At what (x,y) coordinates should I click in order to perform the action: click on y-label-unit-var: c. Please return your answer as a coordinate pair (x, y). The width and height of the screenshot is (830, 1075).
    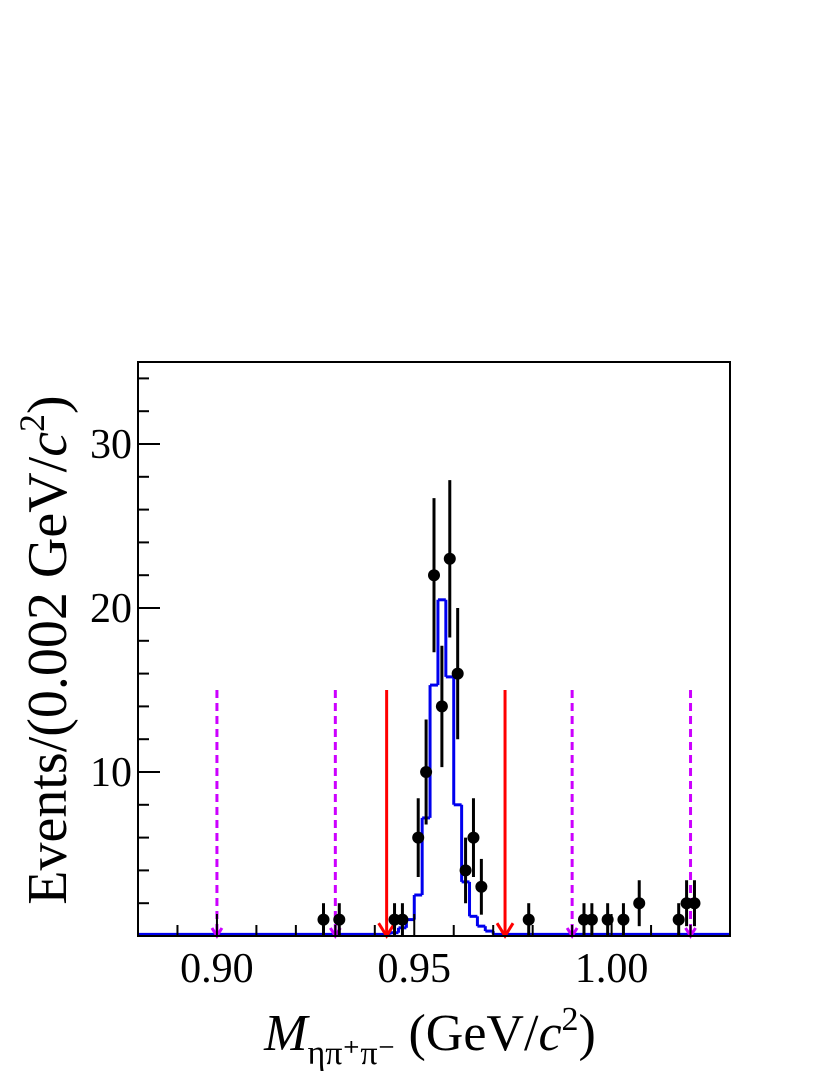
    Looking at the image, I should click on (48, 444).